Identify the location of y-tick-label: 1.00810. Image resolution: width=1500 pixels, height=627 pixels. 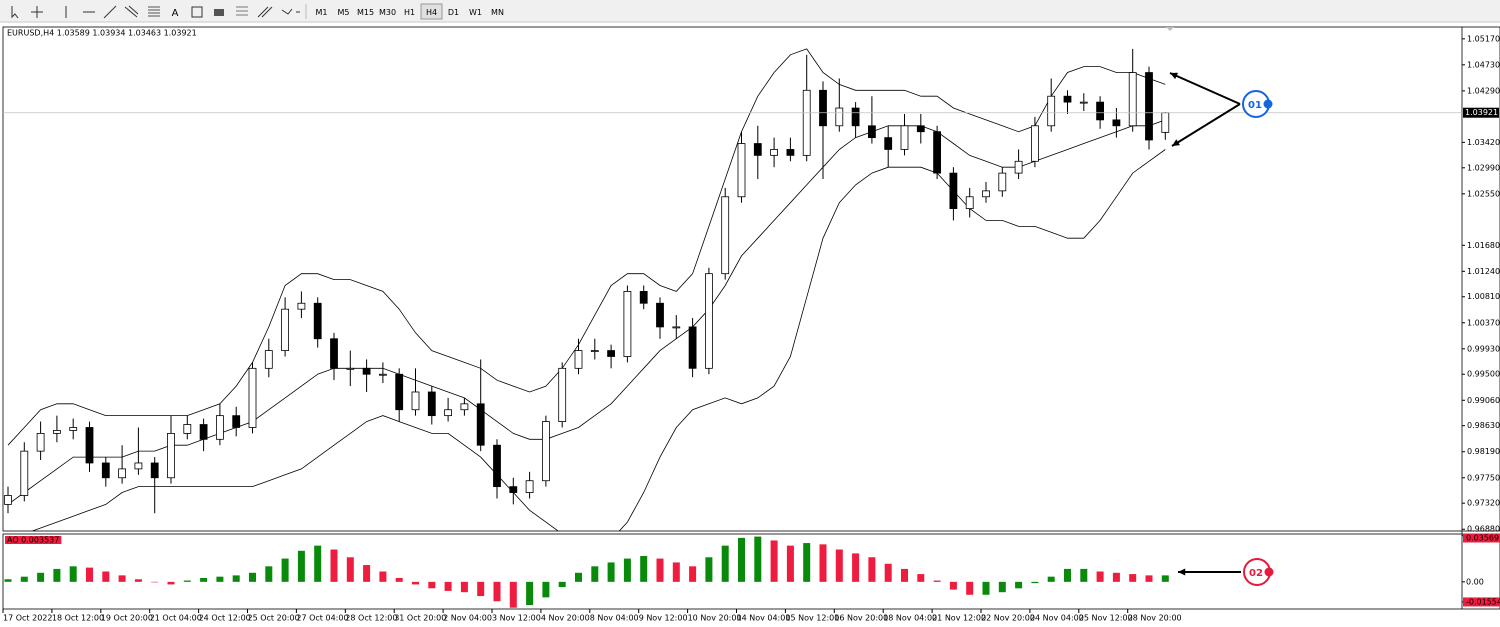
(1483, 296).